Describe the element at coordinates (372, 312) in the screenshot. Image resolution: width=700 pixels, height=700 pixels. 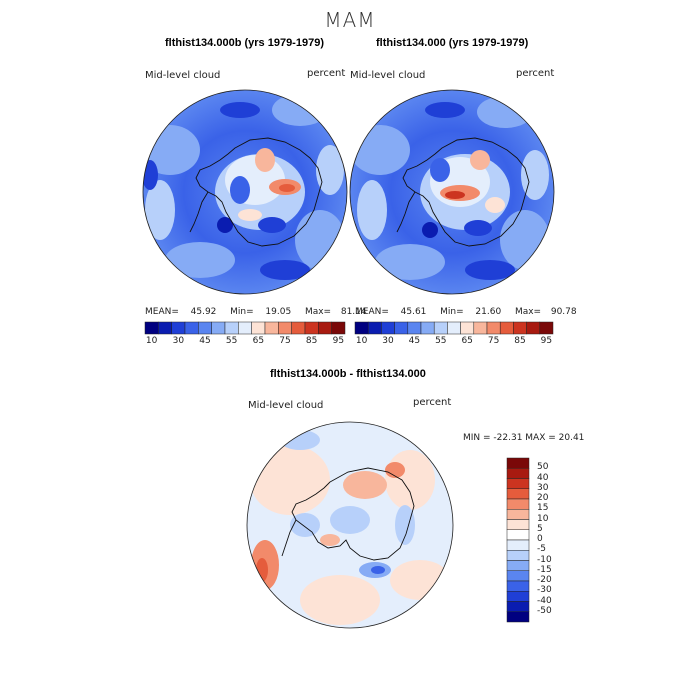
I see `panel-2-mean-label: MEAN=` at that location.